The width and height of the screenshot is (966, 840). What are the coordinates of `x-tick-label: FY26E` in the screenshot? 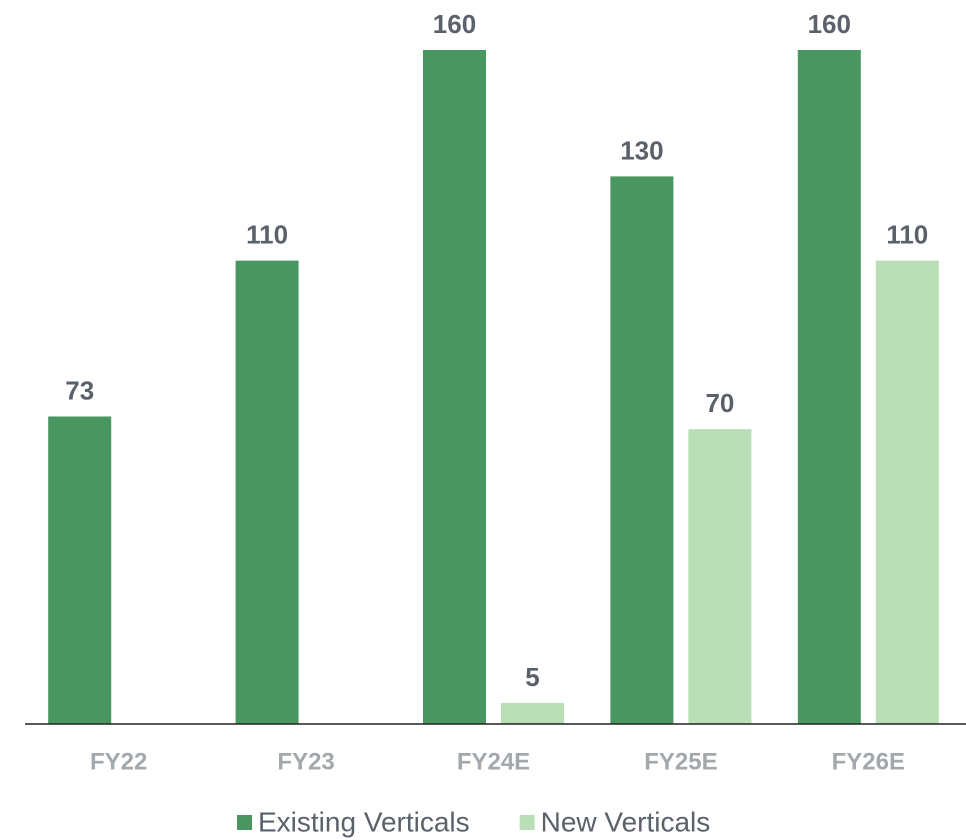 It's located at (868, 761).